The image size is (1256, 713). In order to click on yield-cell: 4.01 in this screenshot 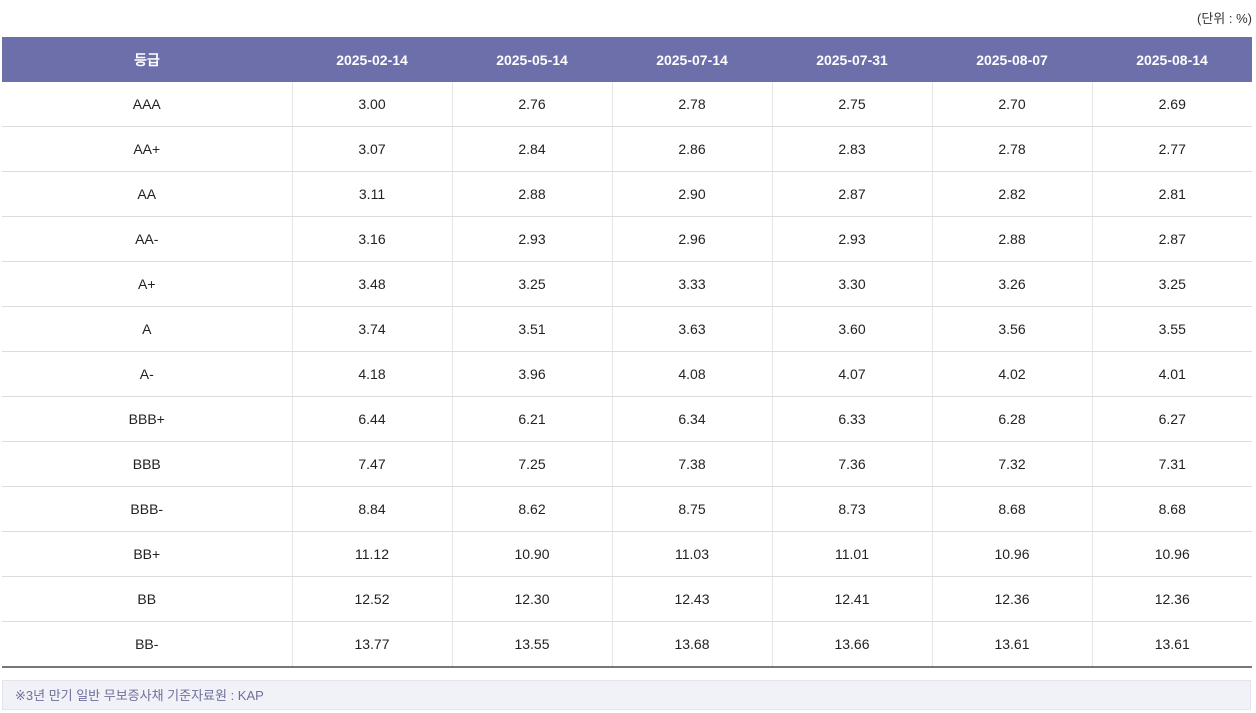, I will do `click(1171, 374)`.